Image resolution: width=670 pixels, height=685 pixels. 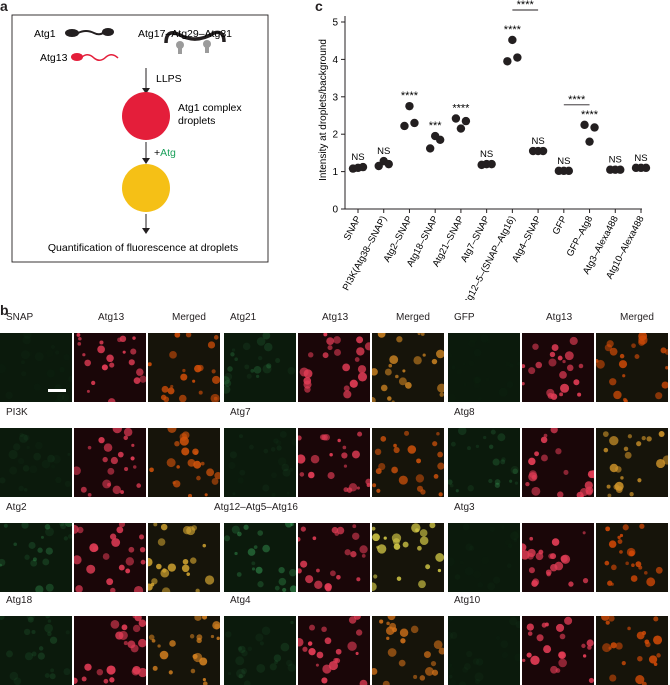 What do you see at coordinates (243, 317) in the screenshot?
I see `micrograph-column-label: Atg21` at bounding box center [243, 317].